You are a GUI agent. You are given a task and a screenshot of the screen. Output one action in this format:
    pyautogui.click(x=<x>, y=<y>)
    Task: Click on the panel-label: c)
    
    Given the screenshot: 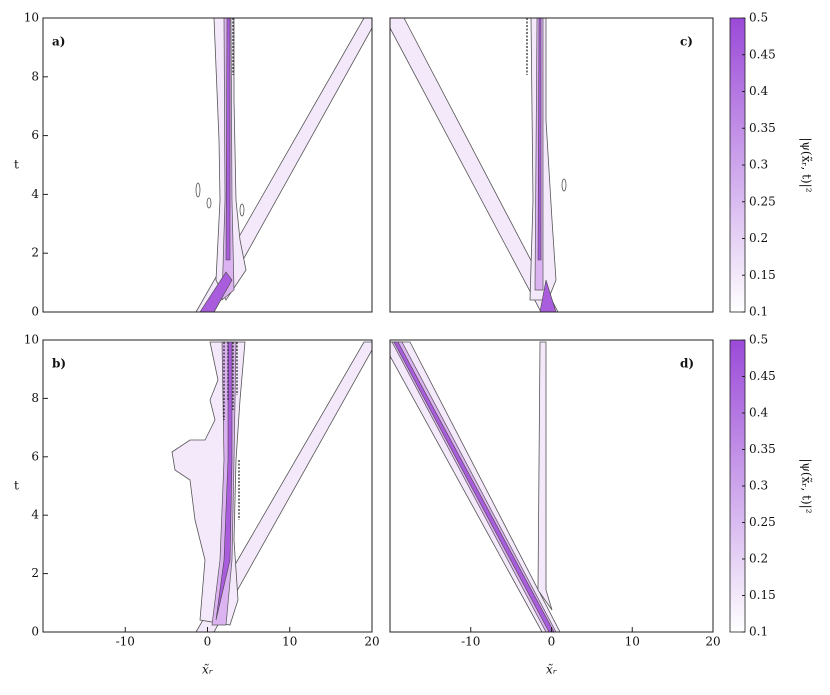 What is the action you would take?
    pyautogui.click(x=686, y=42)
    